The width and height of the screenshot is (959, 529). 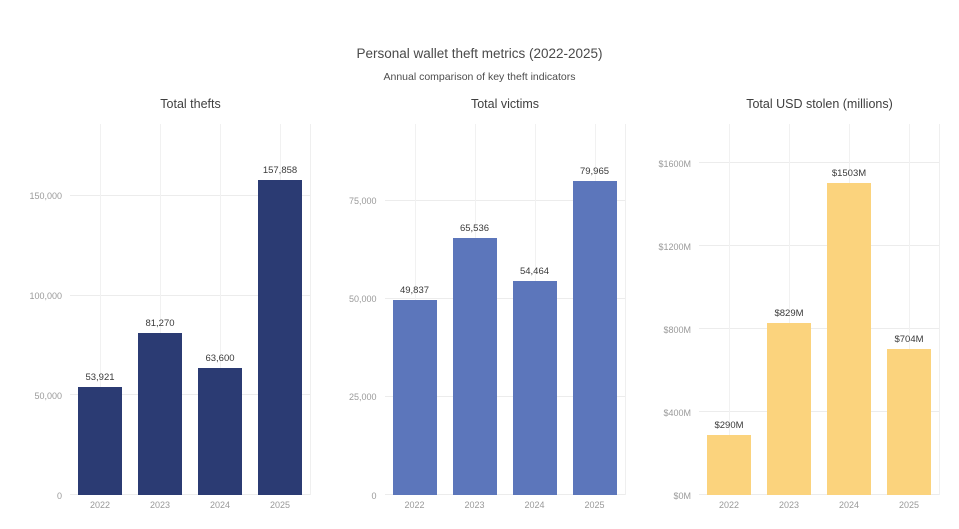 What do you see at coordinates (677, 412) in the screenshot?
I see `y-tick-label: $400M` at bounding box center [677, 412].